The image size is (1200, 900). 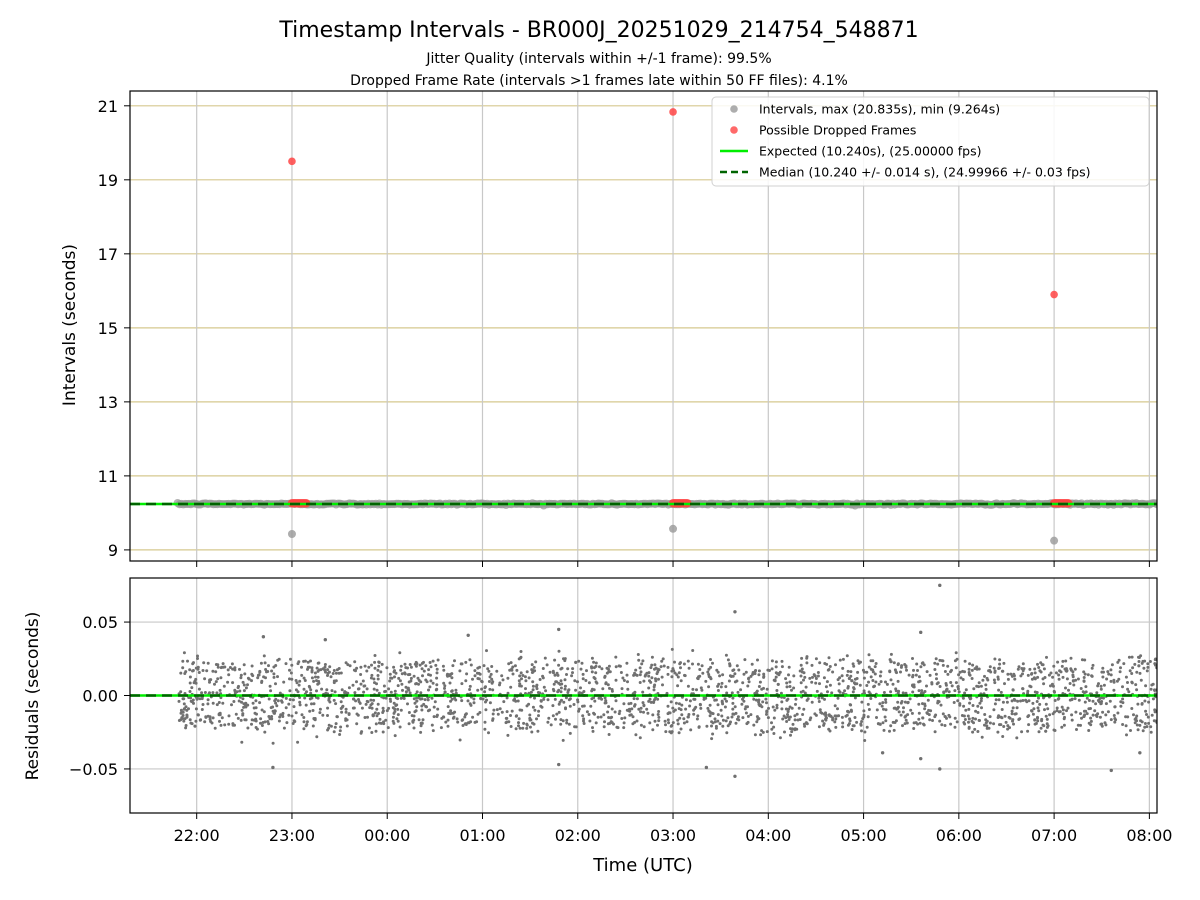 I want to click on residuals-y-axis-label: Residuals (seconds), so click(x=33, y=696).